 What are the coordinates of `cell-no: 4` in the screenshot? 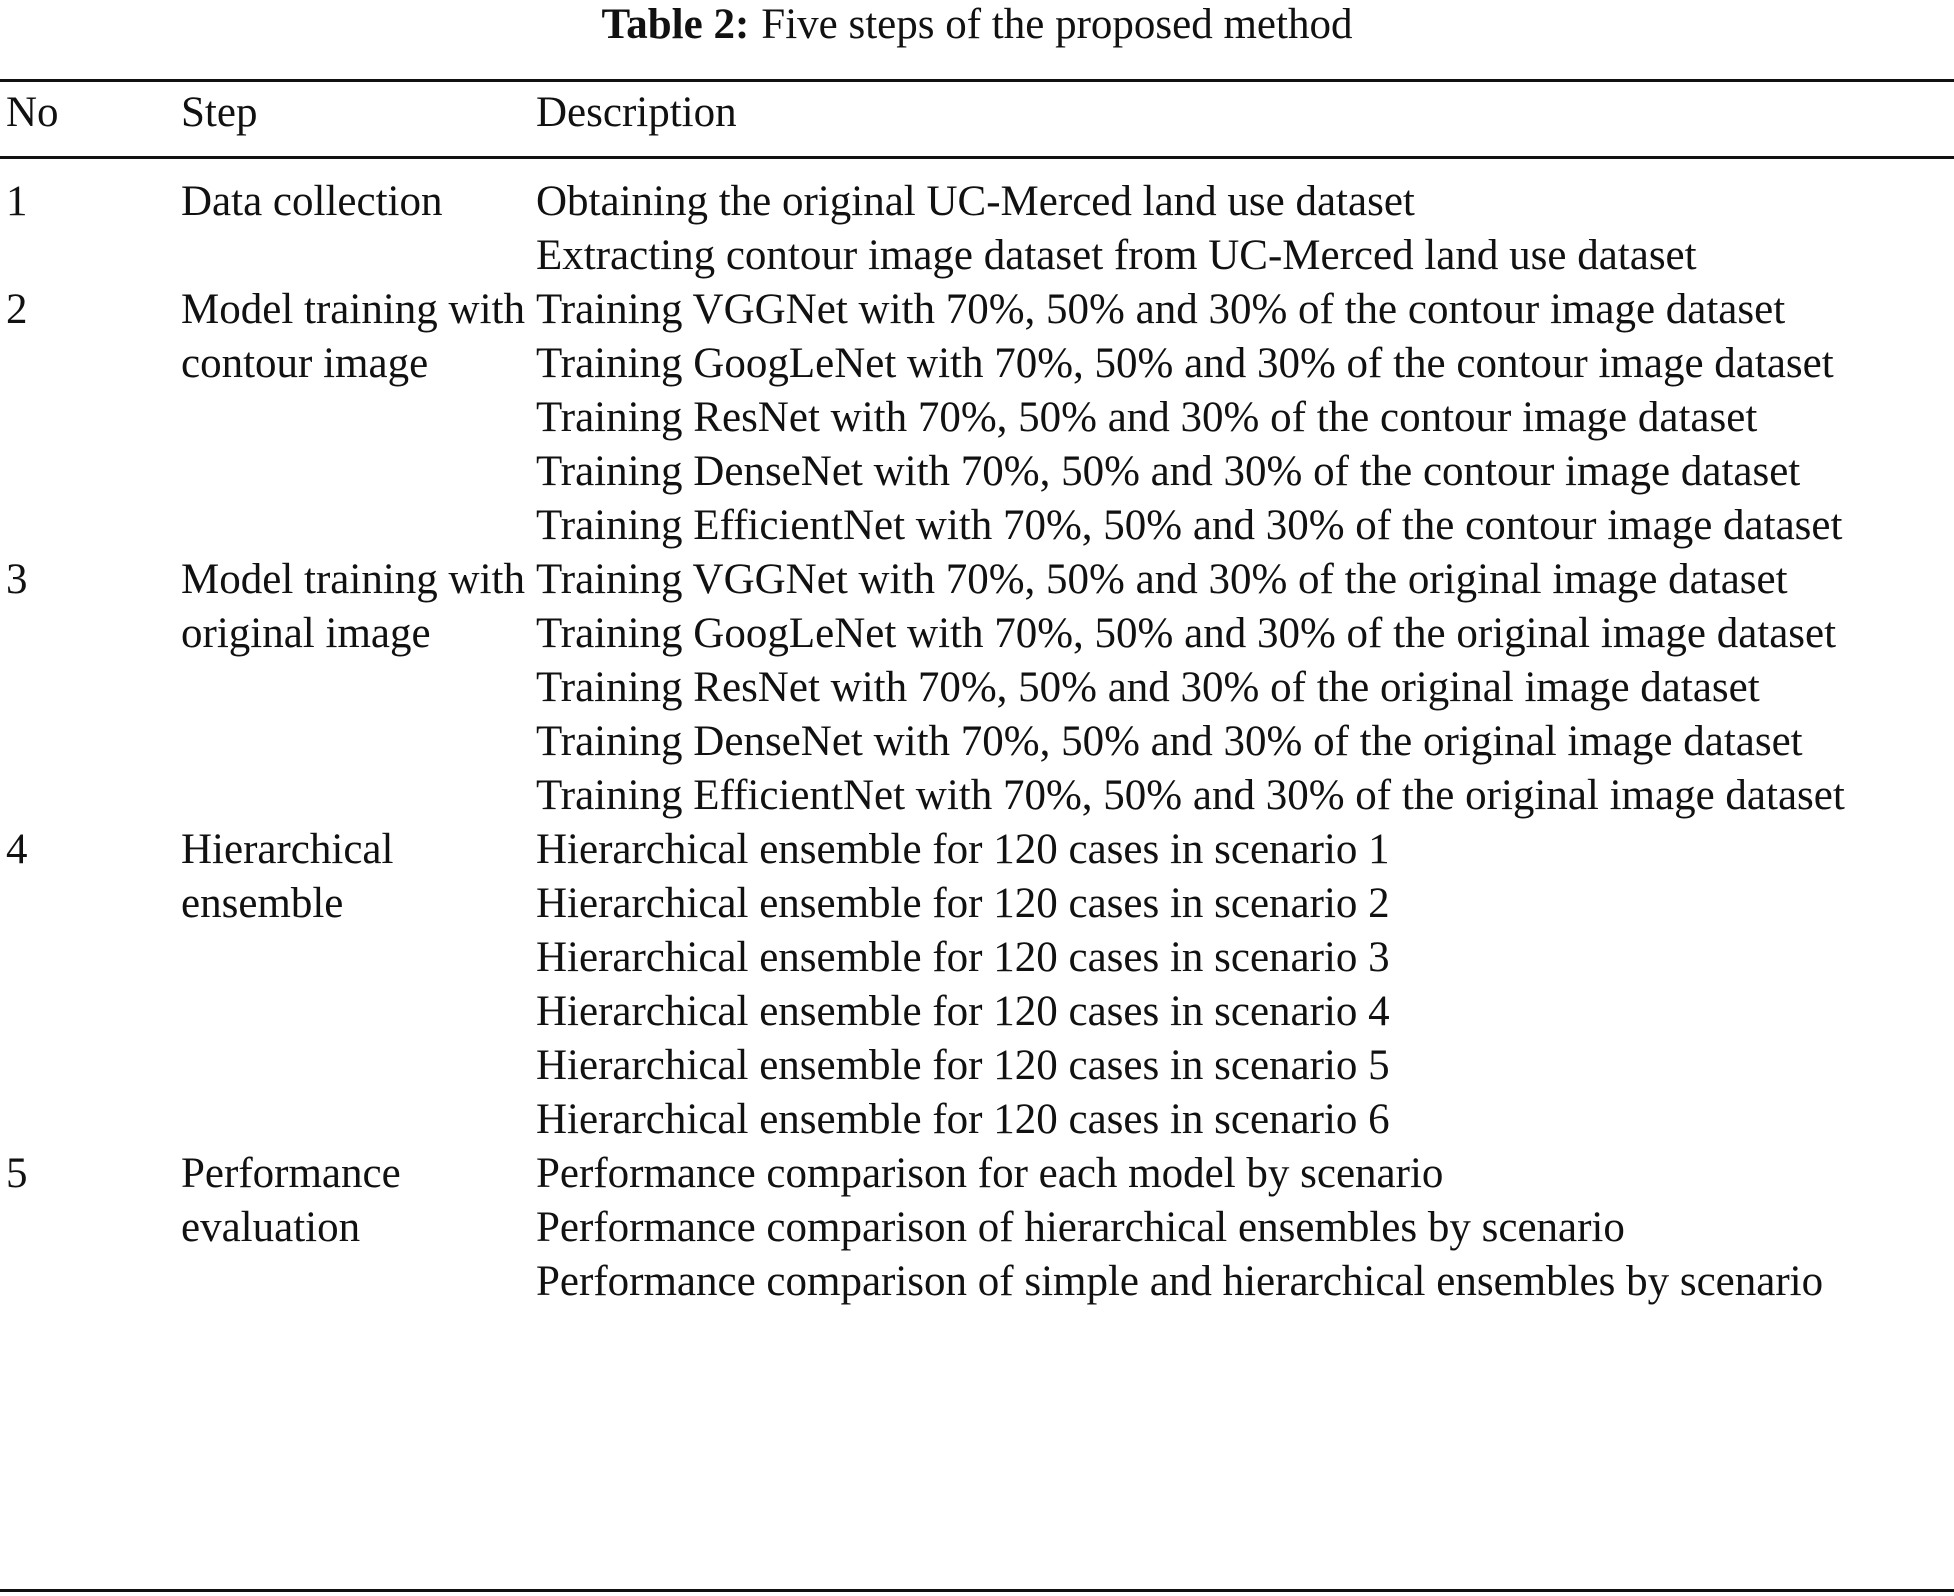 It's located at (17, 849).